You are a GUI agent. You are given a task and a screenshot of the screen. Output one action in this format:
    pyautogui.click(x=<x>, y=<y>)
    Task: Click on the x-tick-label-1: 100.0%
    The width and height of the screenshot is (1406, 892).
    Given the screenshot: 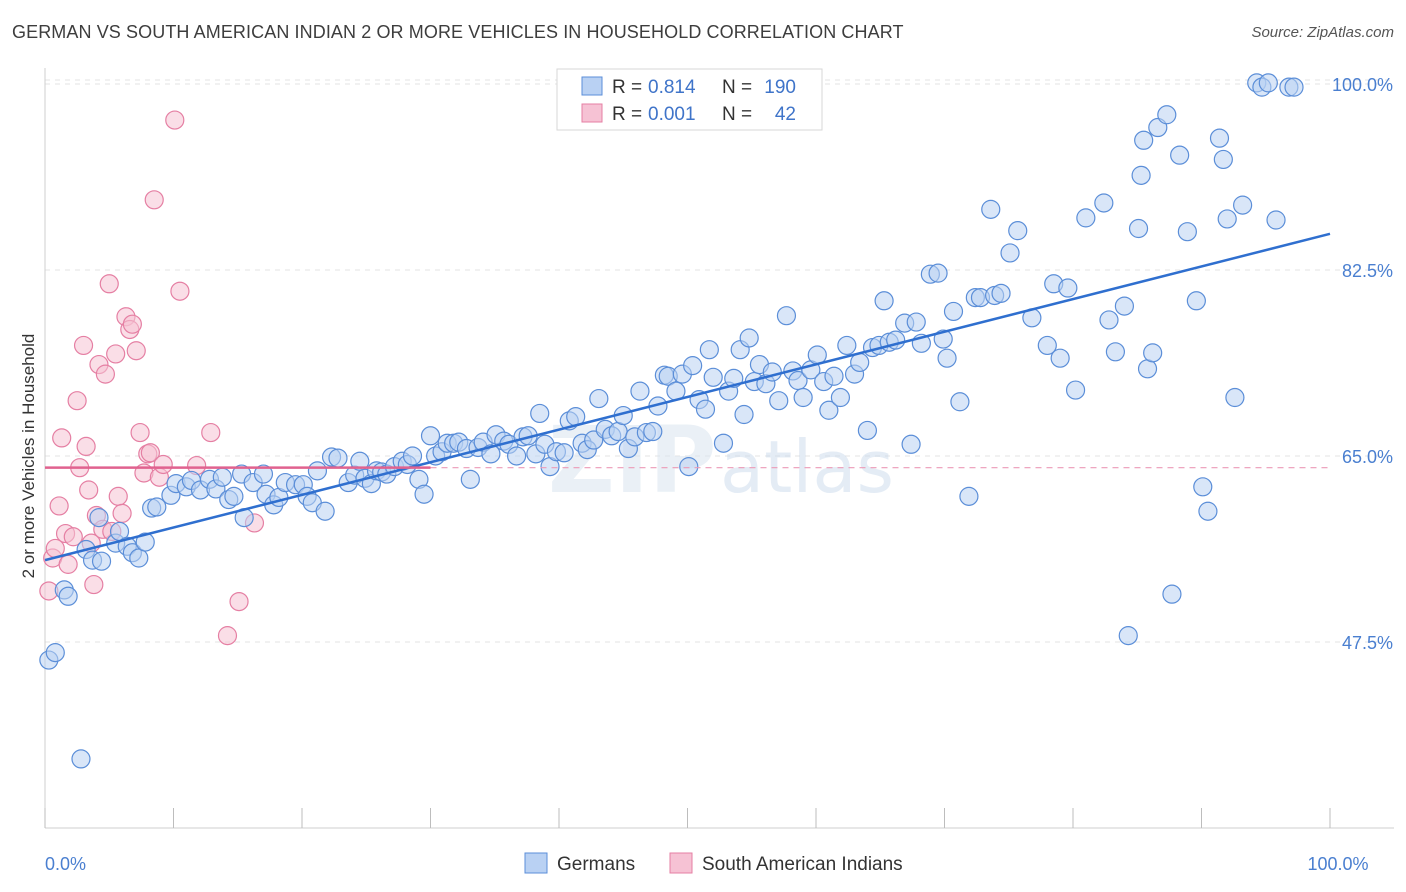 What is the action you would take?
    pyautogui.click(x=1337, y=864)
    